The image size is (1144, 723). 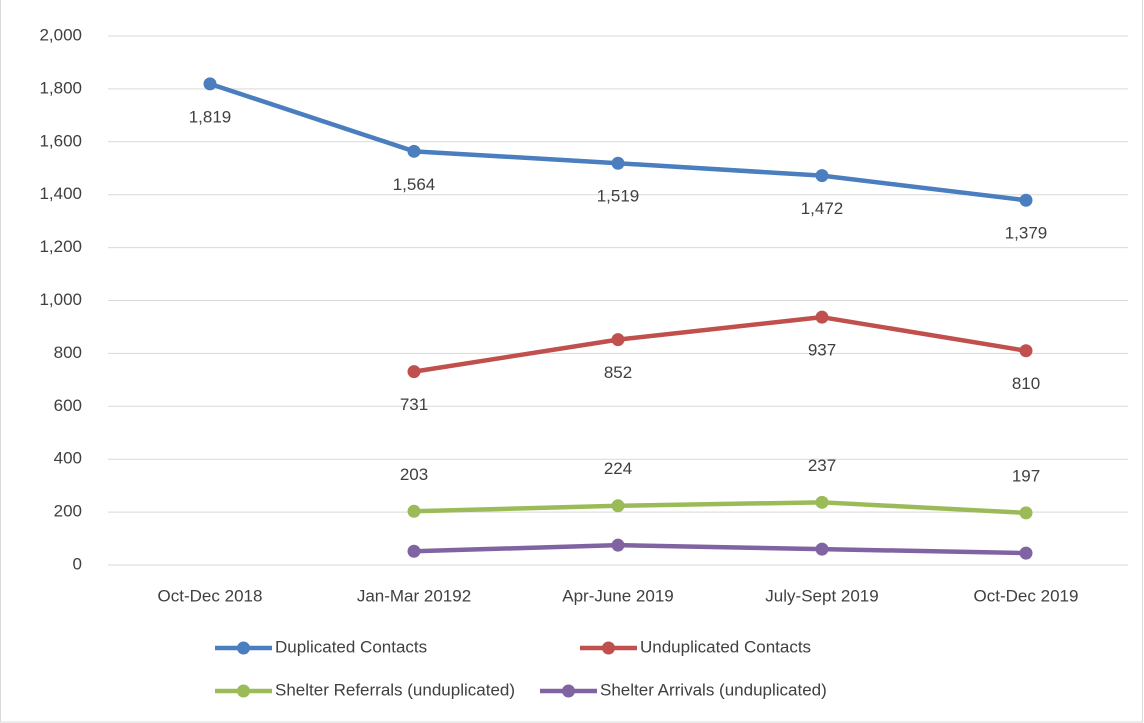 What do you see at coordinates (822, 465) in the screenshot?
I see `data-label: 237` at bounding box center [822, 465].